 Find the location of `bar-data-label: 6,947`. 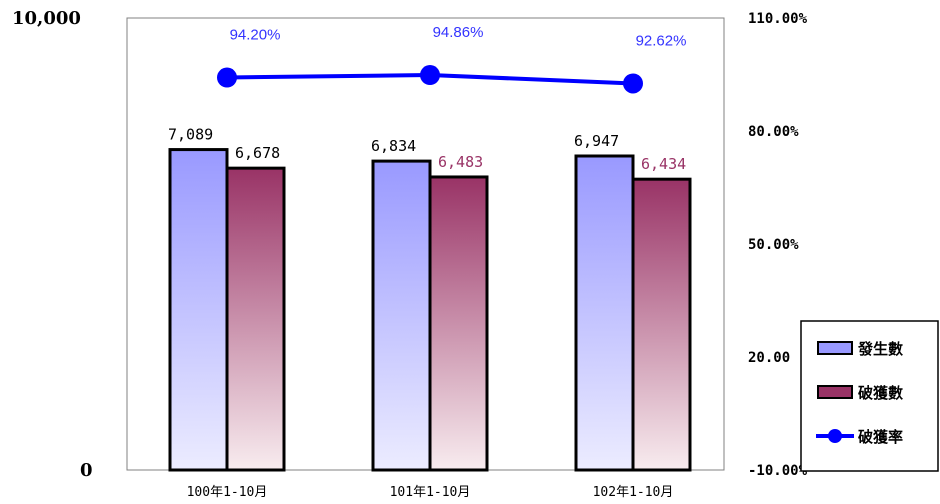

bar-data-label: 6,947 is located at coordinates (596, 141).